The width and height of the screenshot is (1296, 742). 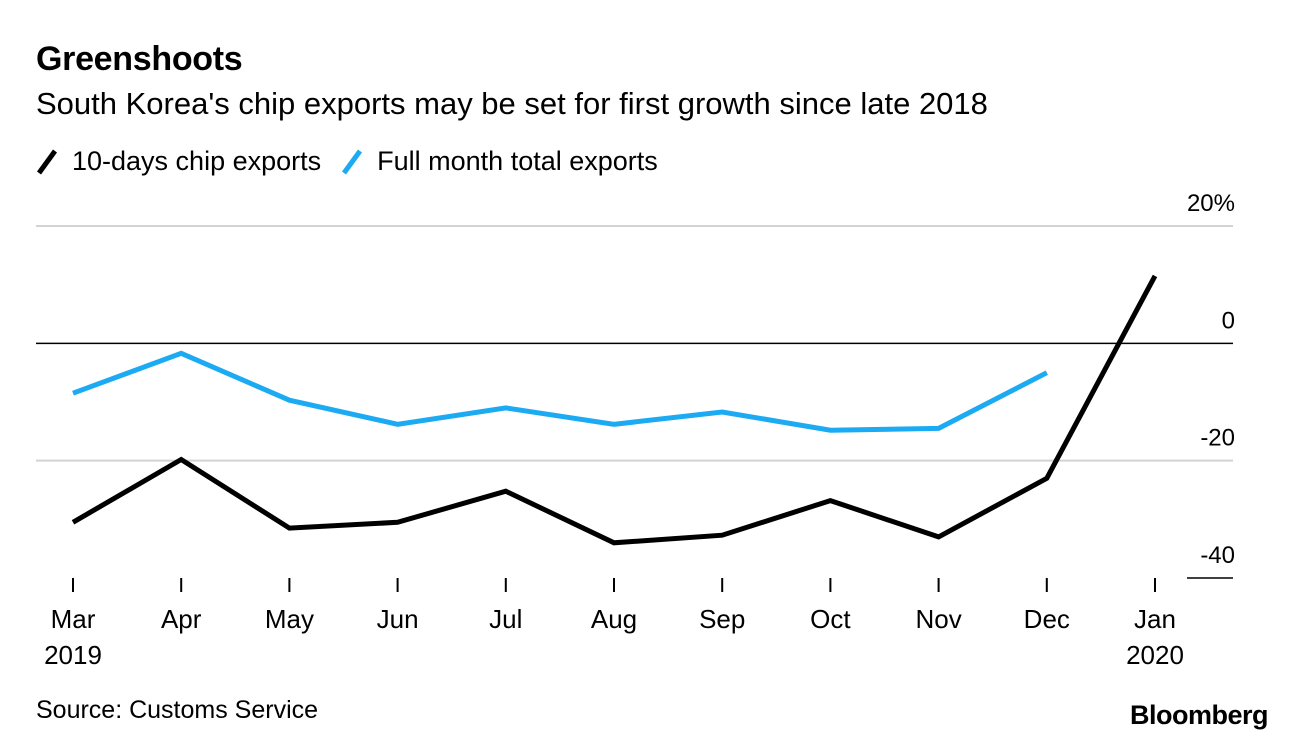 I want to click on x-tick-label: Oct, so click(x=830, y=619).